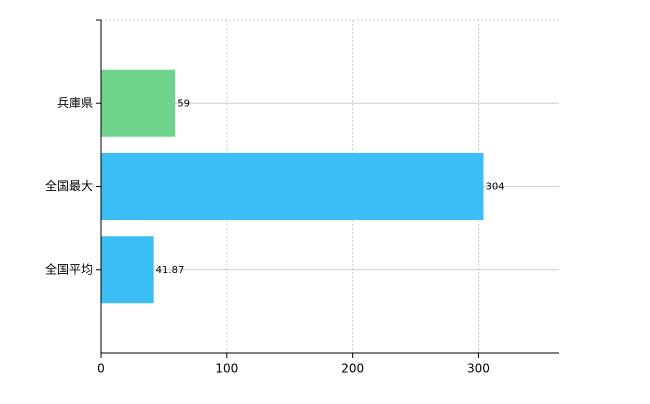  Describe the element at coordinates (352, 369) in the screenshot. I see `x-tick-label: 200` at that location.